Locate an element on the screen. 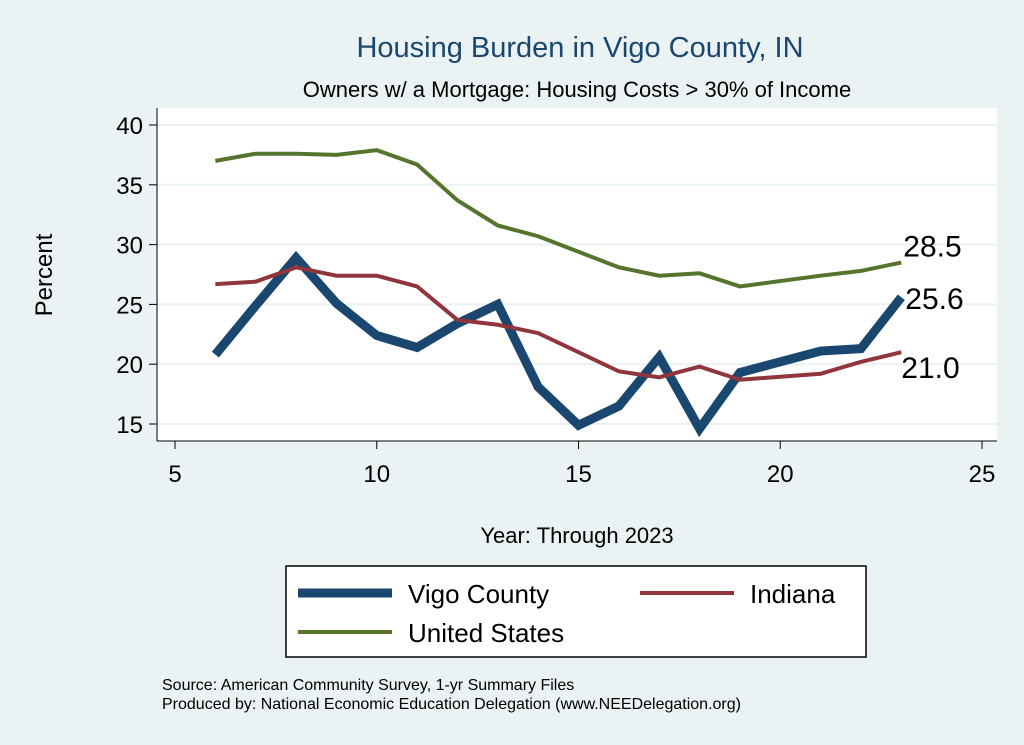 This screenshot has height=745, width=1024. y-tick-label: 25 is located at coordinates (129, 305).